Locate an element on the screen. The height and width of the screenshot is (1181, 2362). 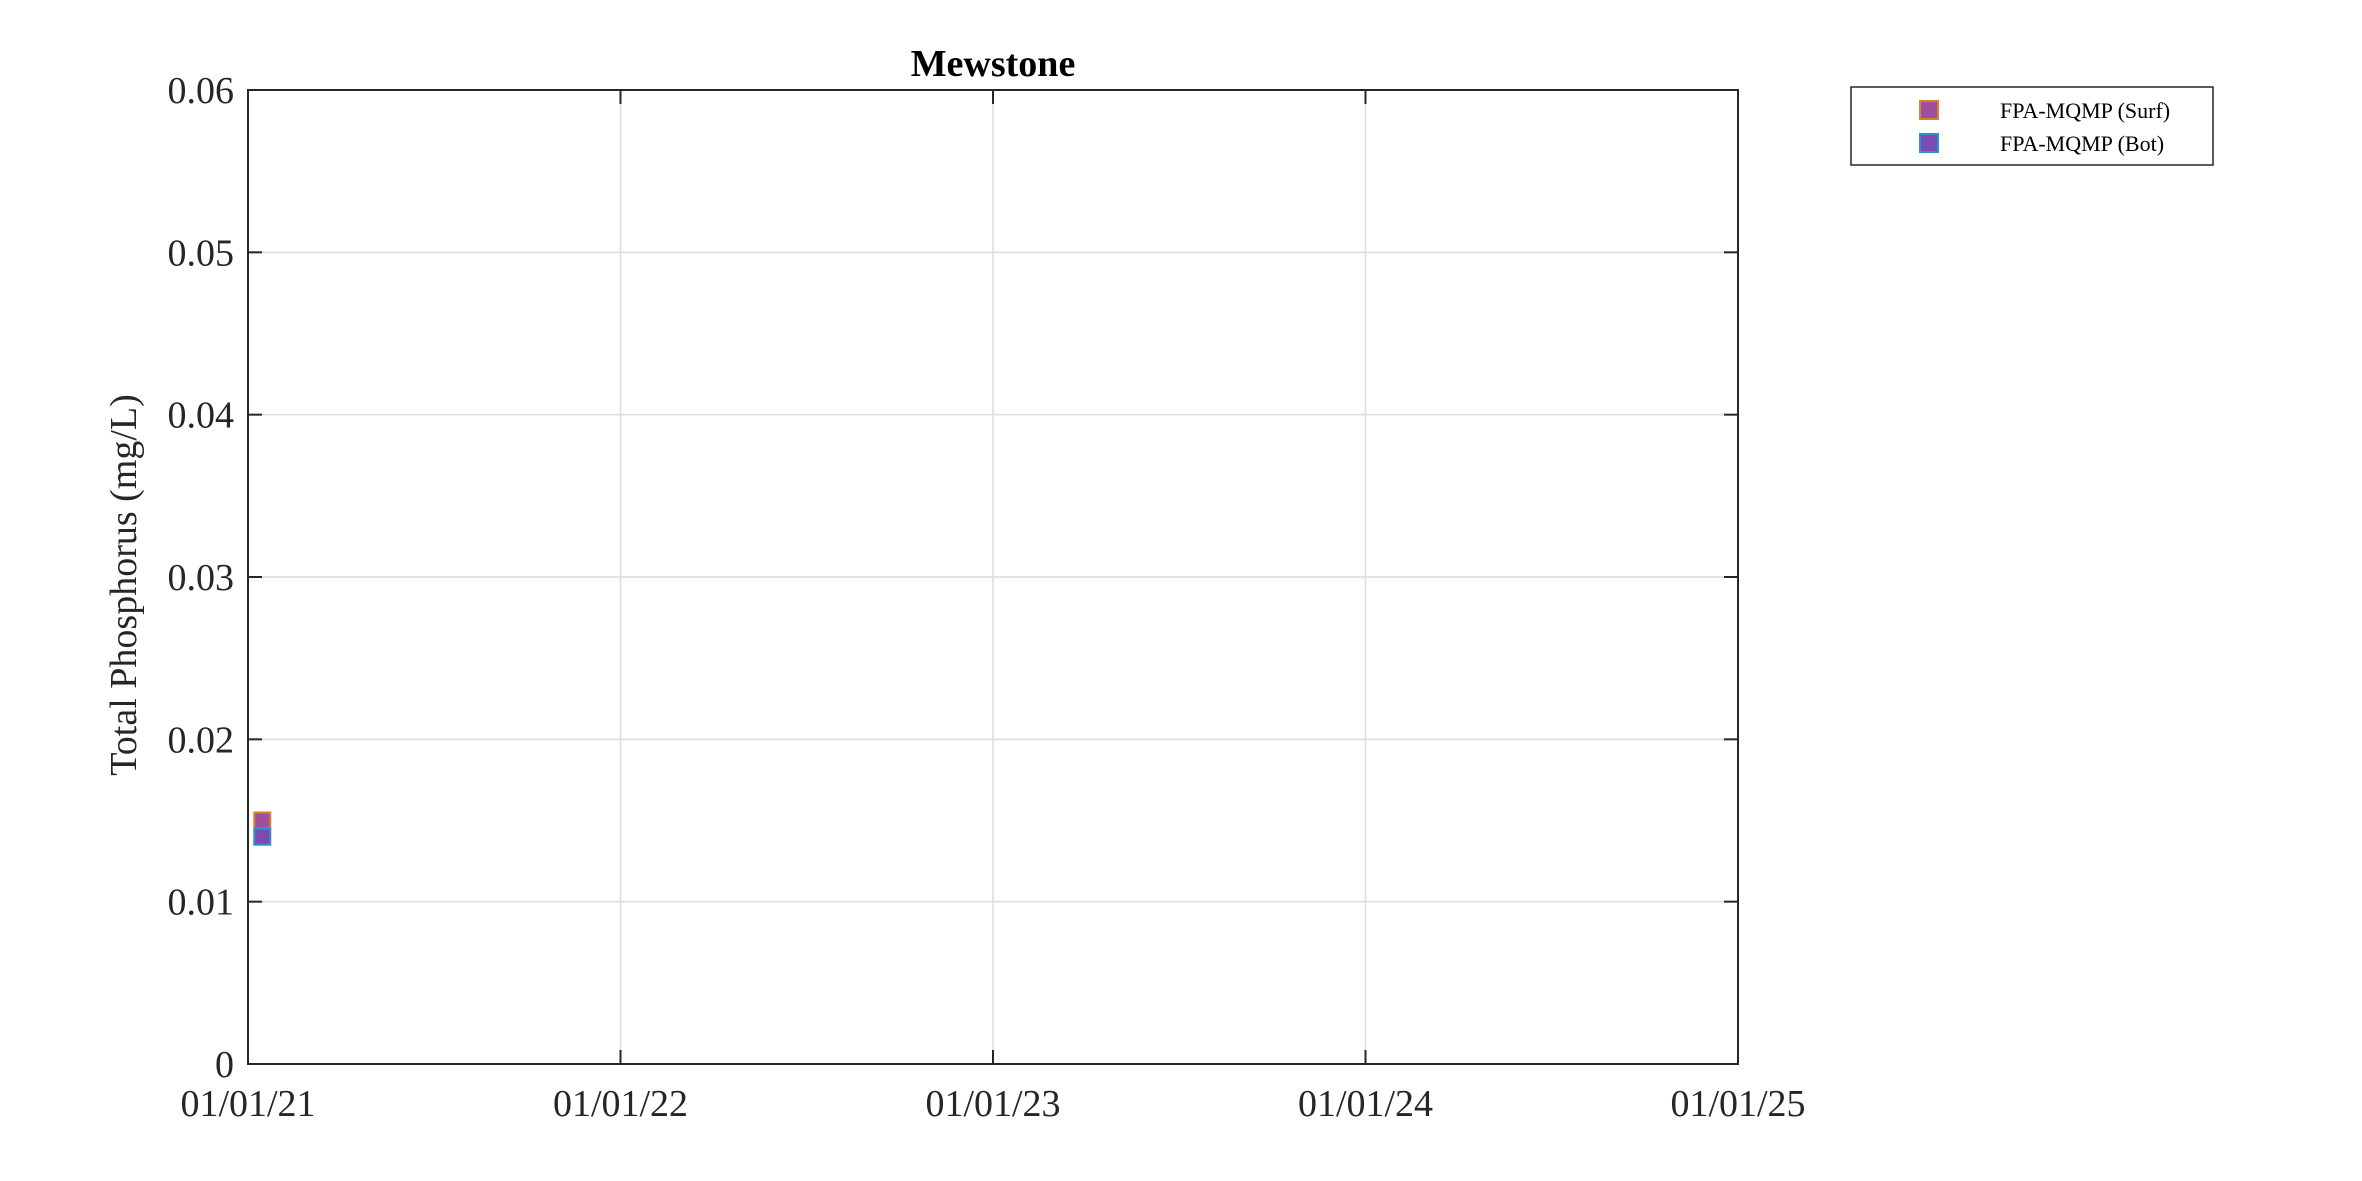
y-tick-label: 0.06 is located at coordinates (201, 91).